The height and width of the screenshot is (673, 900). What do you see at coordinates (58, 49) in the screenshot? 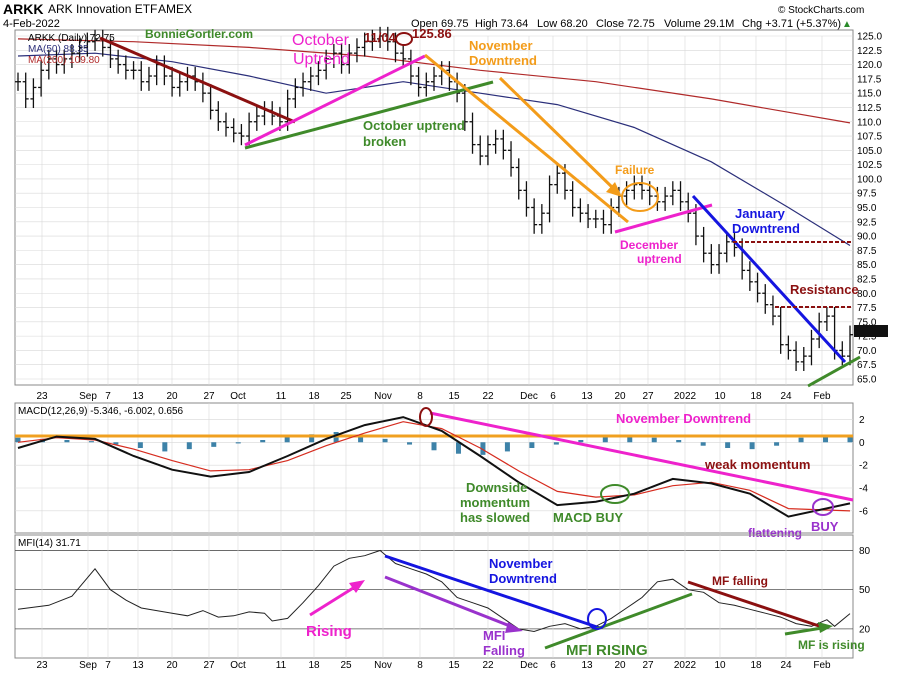
I see `ma50-label: MA(50) 88.35` at bounding box center [58, 49].